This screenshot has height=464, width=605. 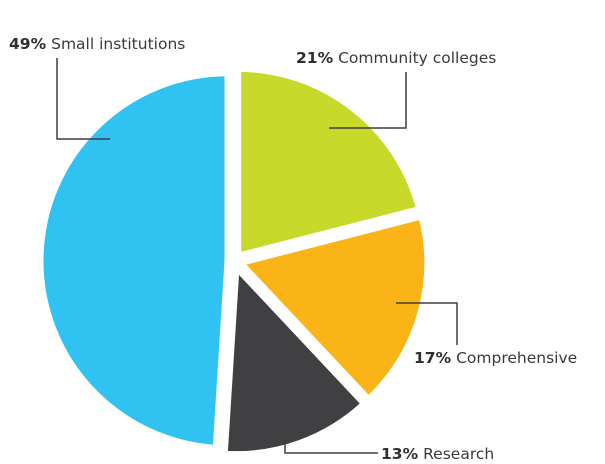 I want to click on pie-slice-research, so click(x=295, y=358).